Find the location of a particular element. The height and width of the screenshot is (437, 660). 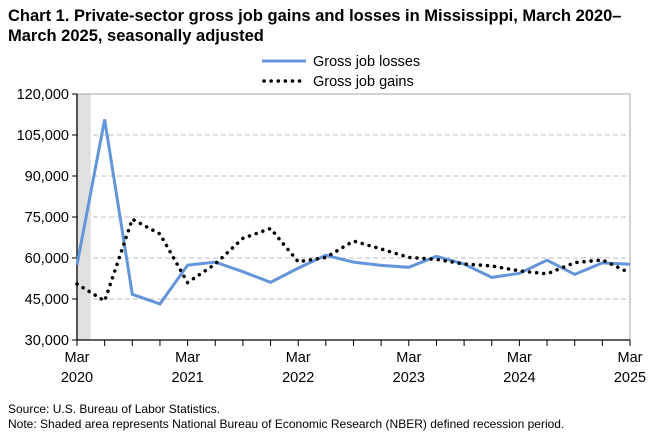

y-tick-label: 30,000 is located at coordinates (47, 341).